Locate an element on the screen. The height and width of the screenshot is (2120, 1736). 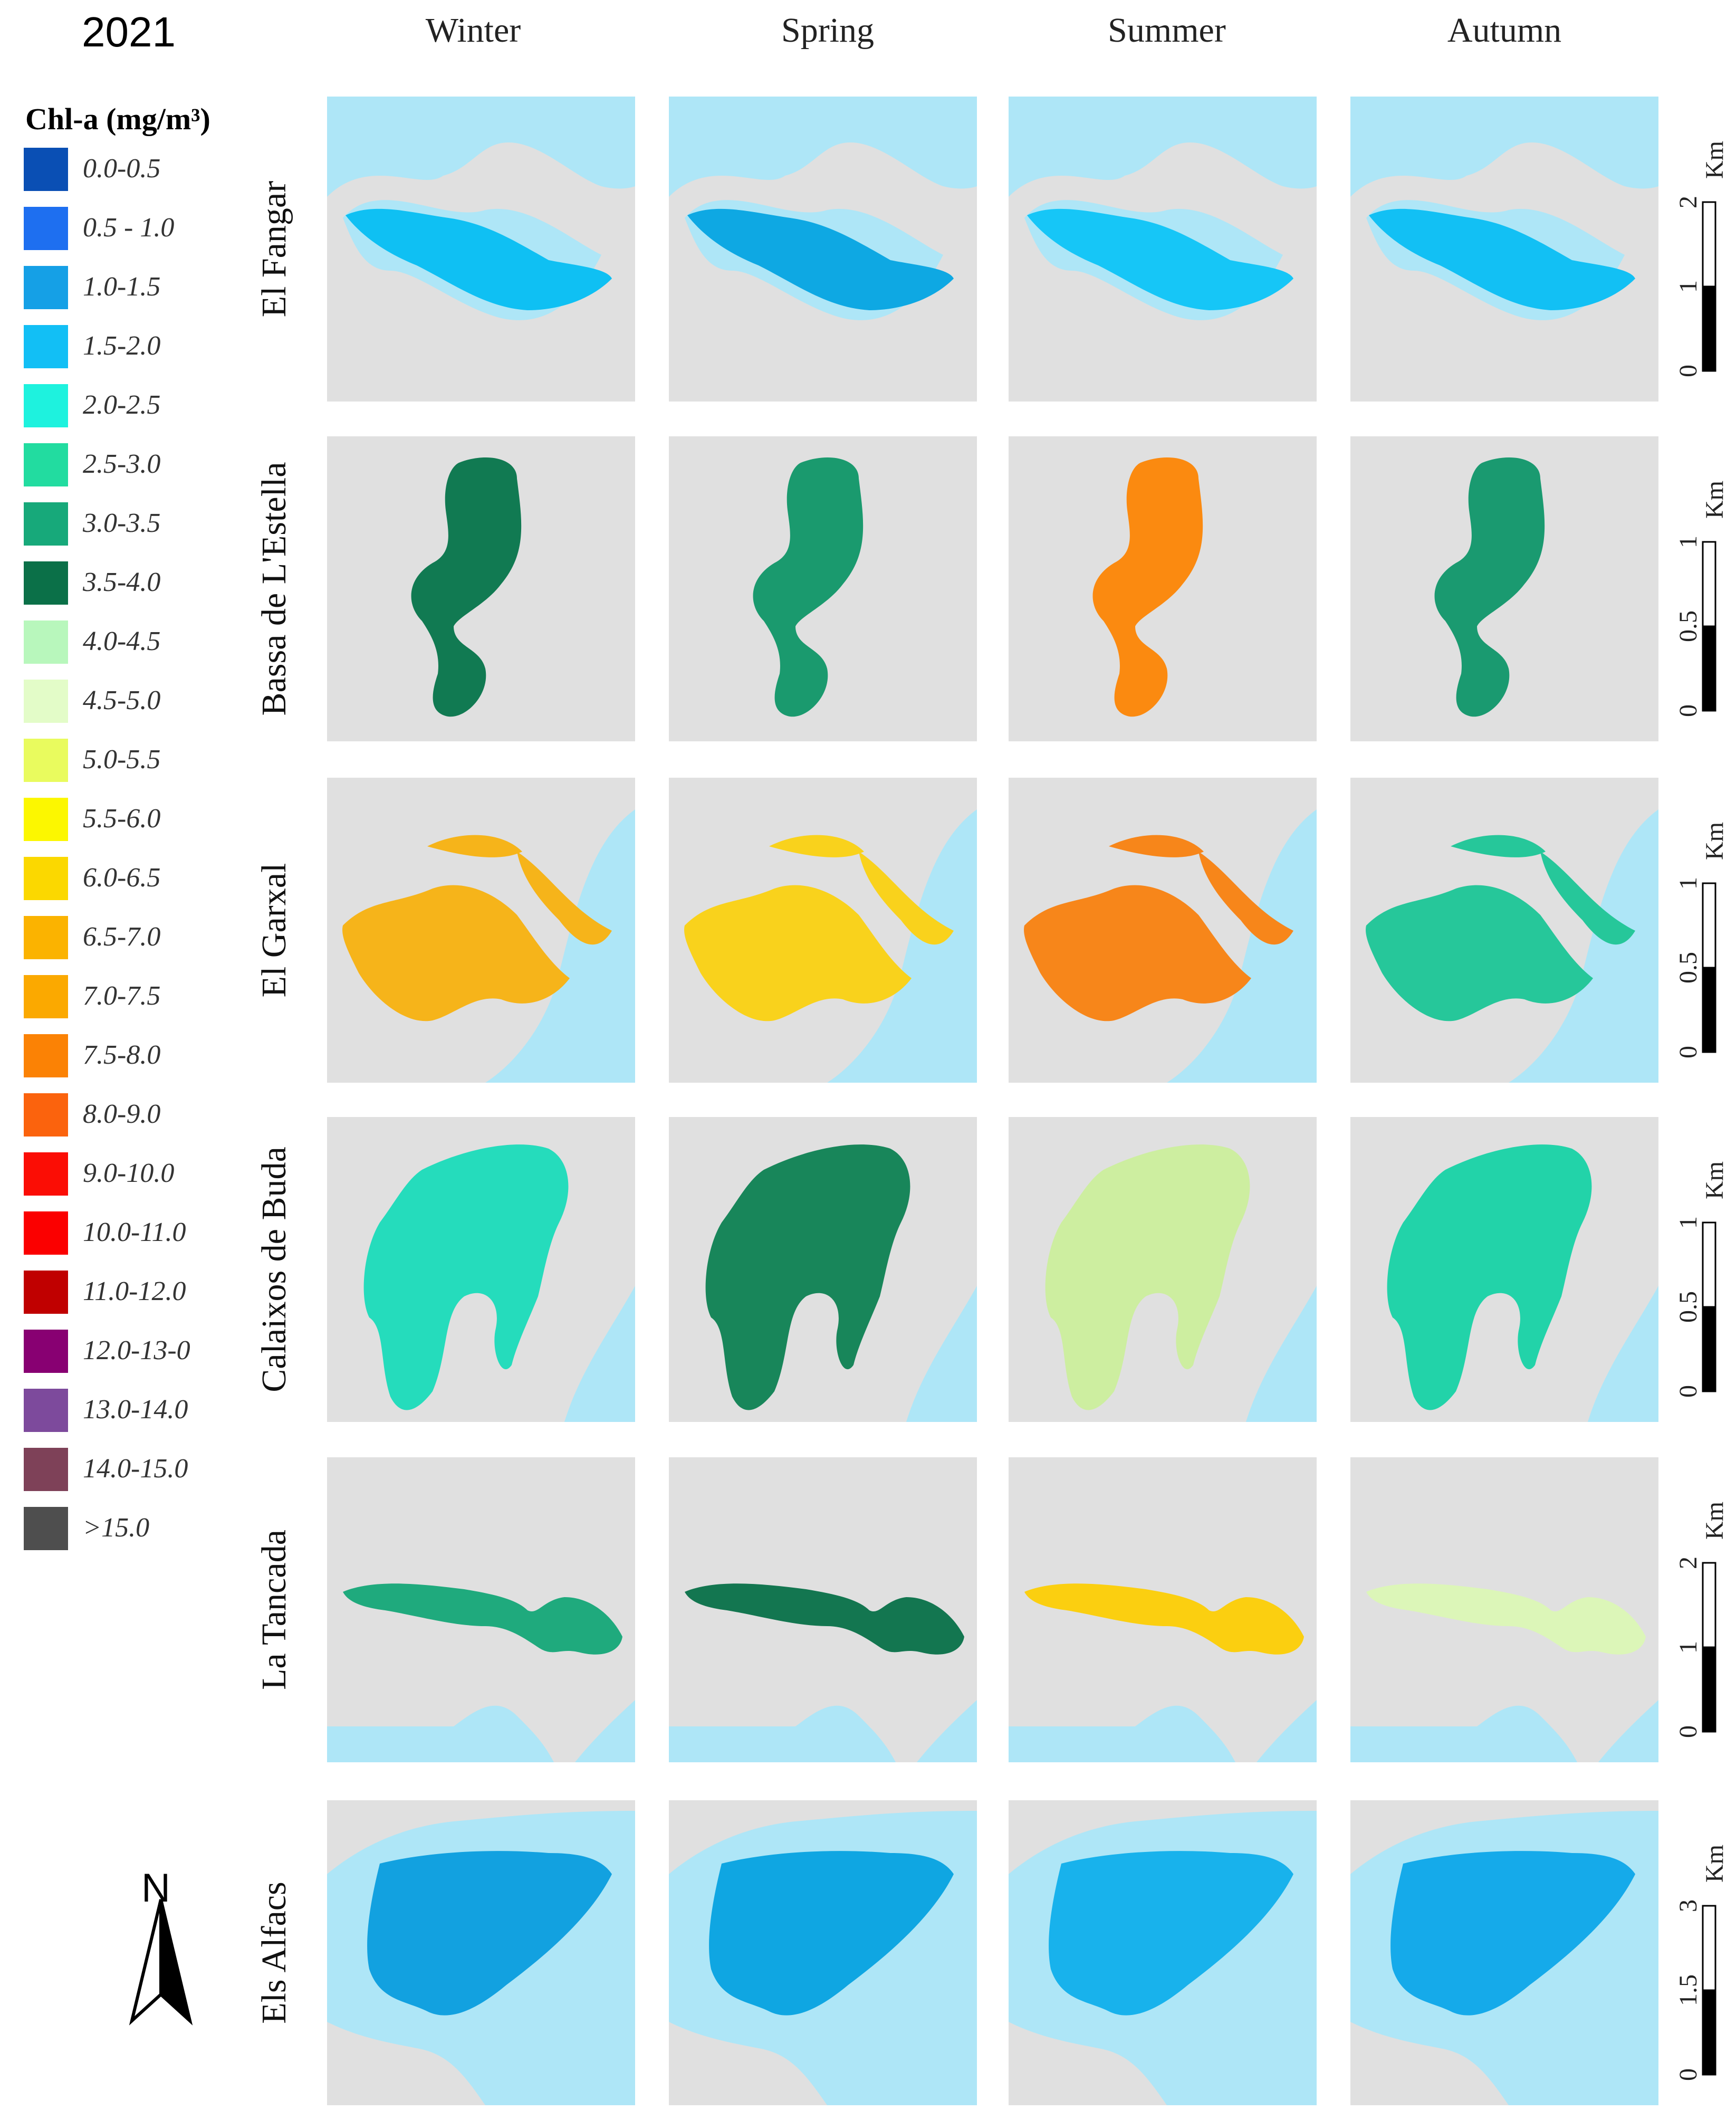
legend-item: 6.0-6.5 is located at coordinates (129, 880).